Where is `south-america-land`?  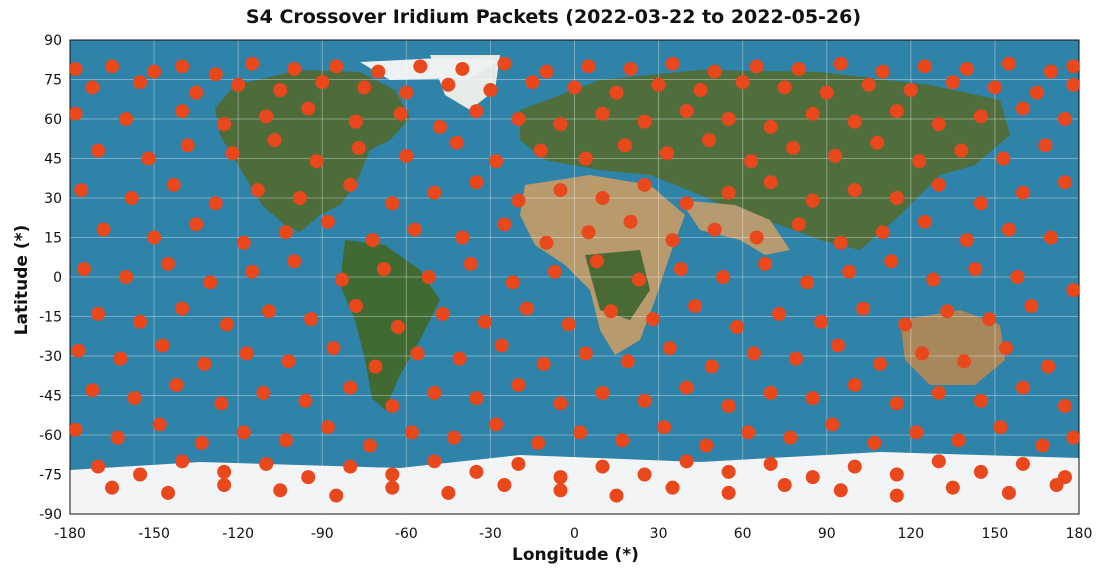
south-america-land is located at coordinates (390, 325).